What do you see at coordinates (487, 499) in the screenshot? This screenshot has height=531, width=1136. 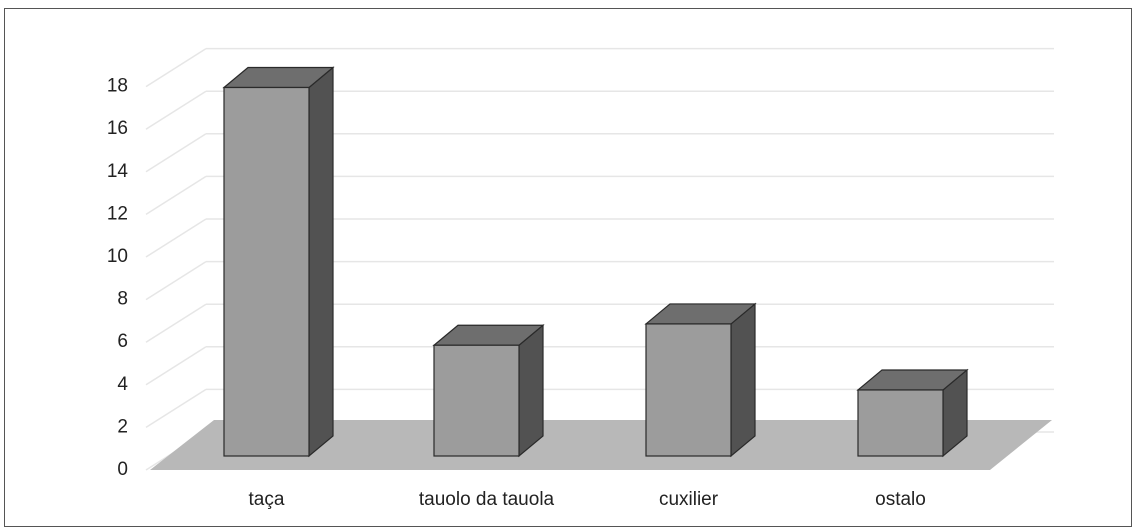 I see `x-tick-label: tauolo da tauola` at bounding box center [487, 499].